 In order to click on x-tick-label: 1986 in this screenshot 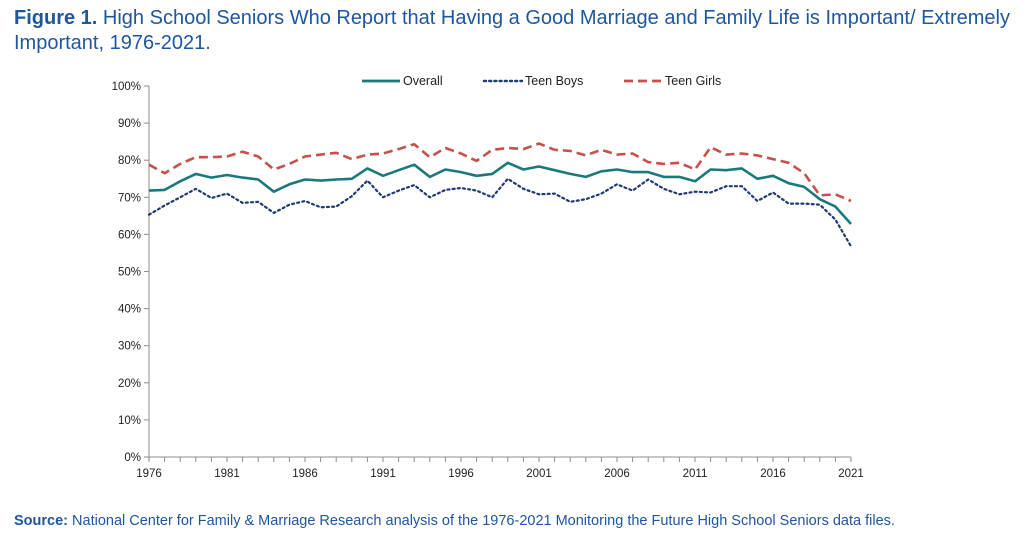, I will do `click(305, 474)`.